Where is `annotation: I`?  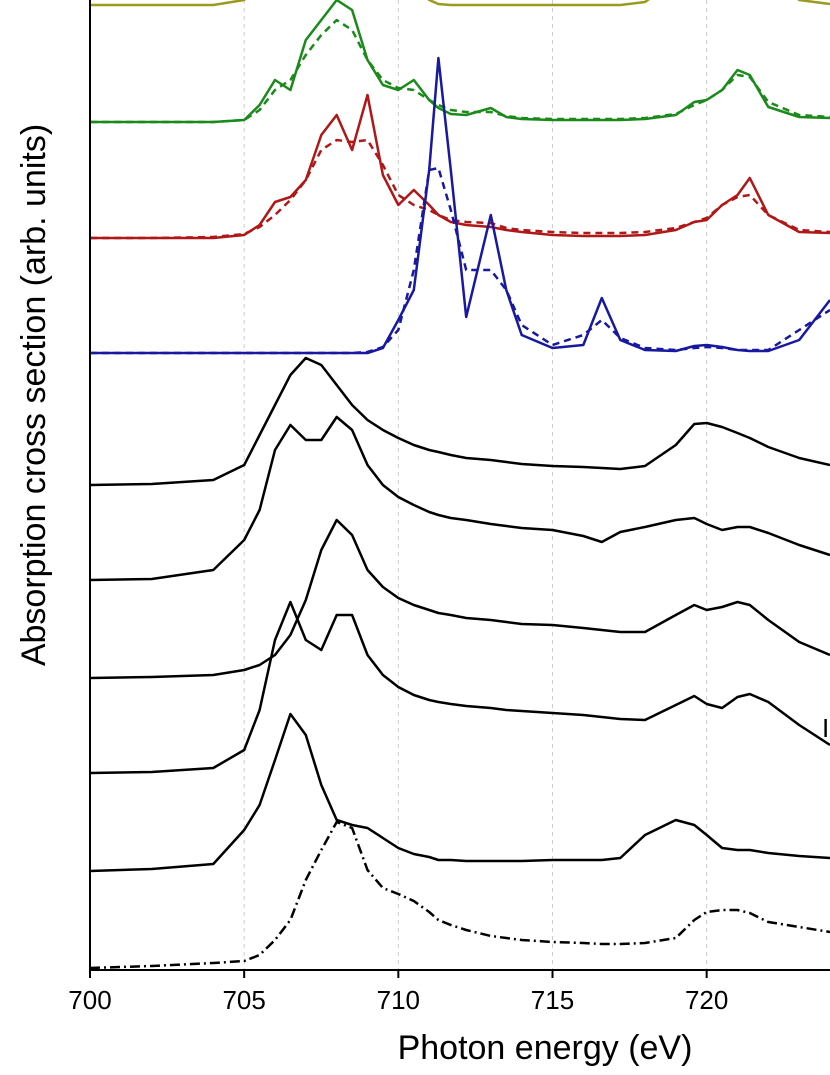
annotation: I is located at coordinates (825, 728).